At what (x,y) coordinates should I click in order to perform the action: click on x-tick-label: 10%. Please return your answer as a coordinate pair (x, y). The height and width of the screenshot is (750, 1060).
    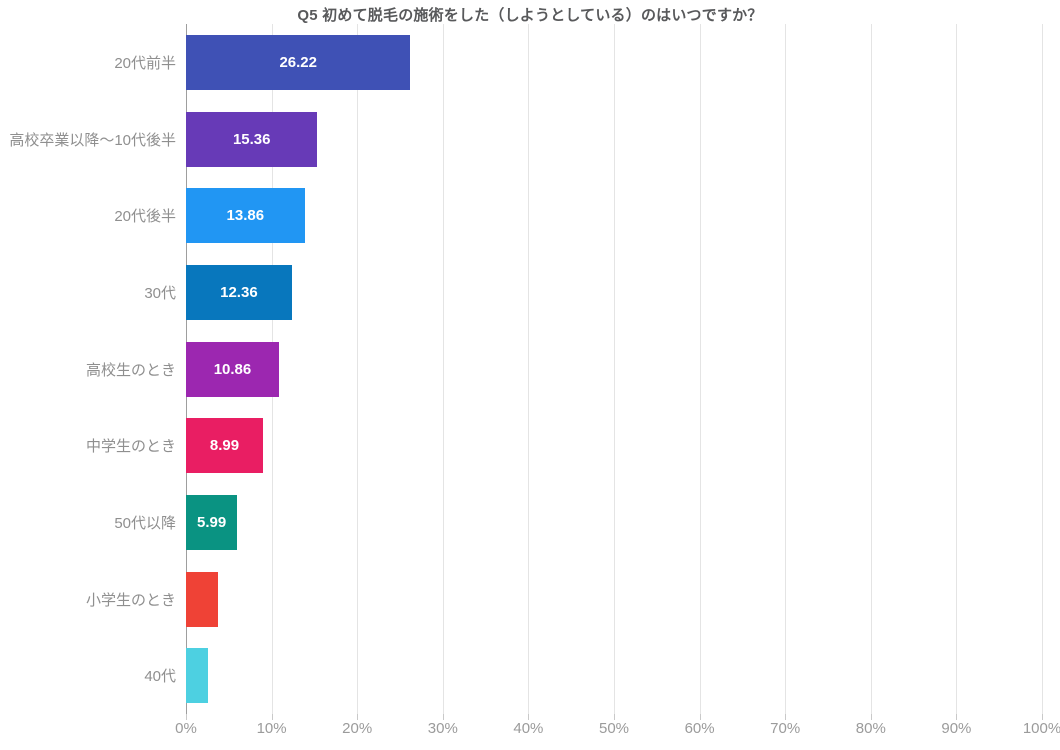
    Looking at the image, I should click on (271, 728).